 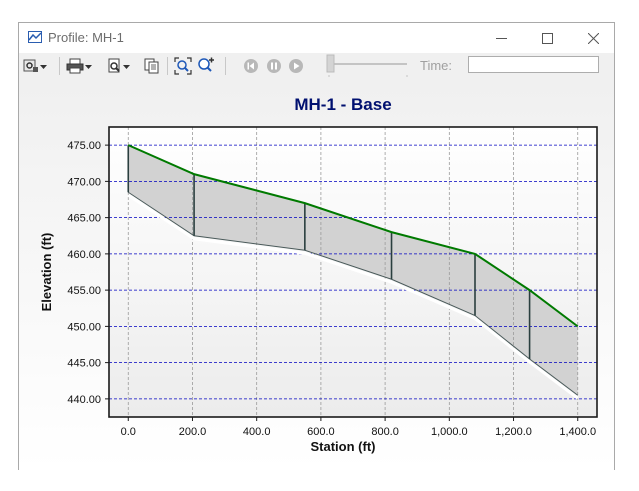 I want to click on time-label: Time:, so click(x=436, y=65).